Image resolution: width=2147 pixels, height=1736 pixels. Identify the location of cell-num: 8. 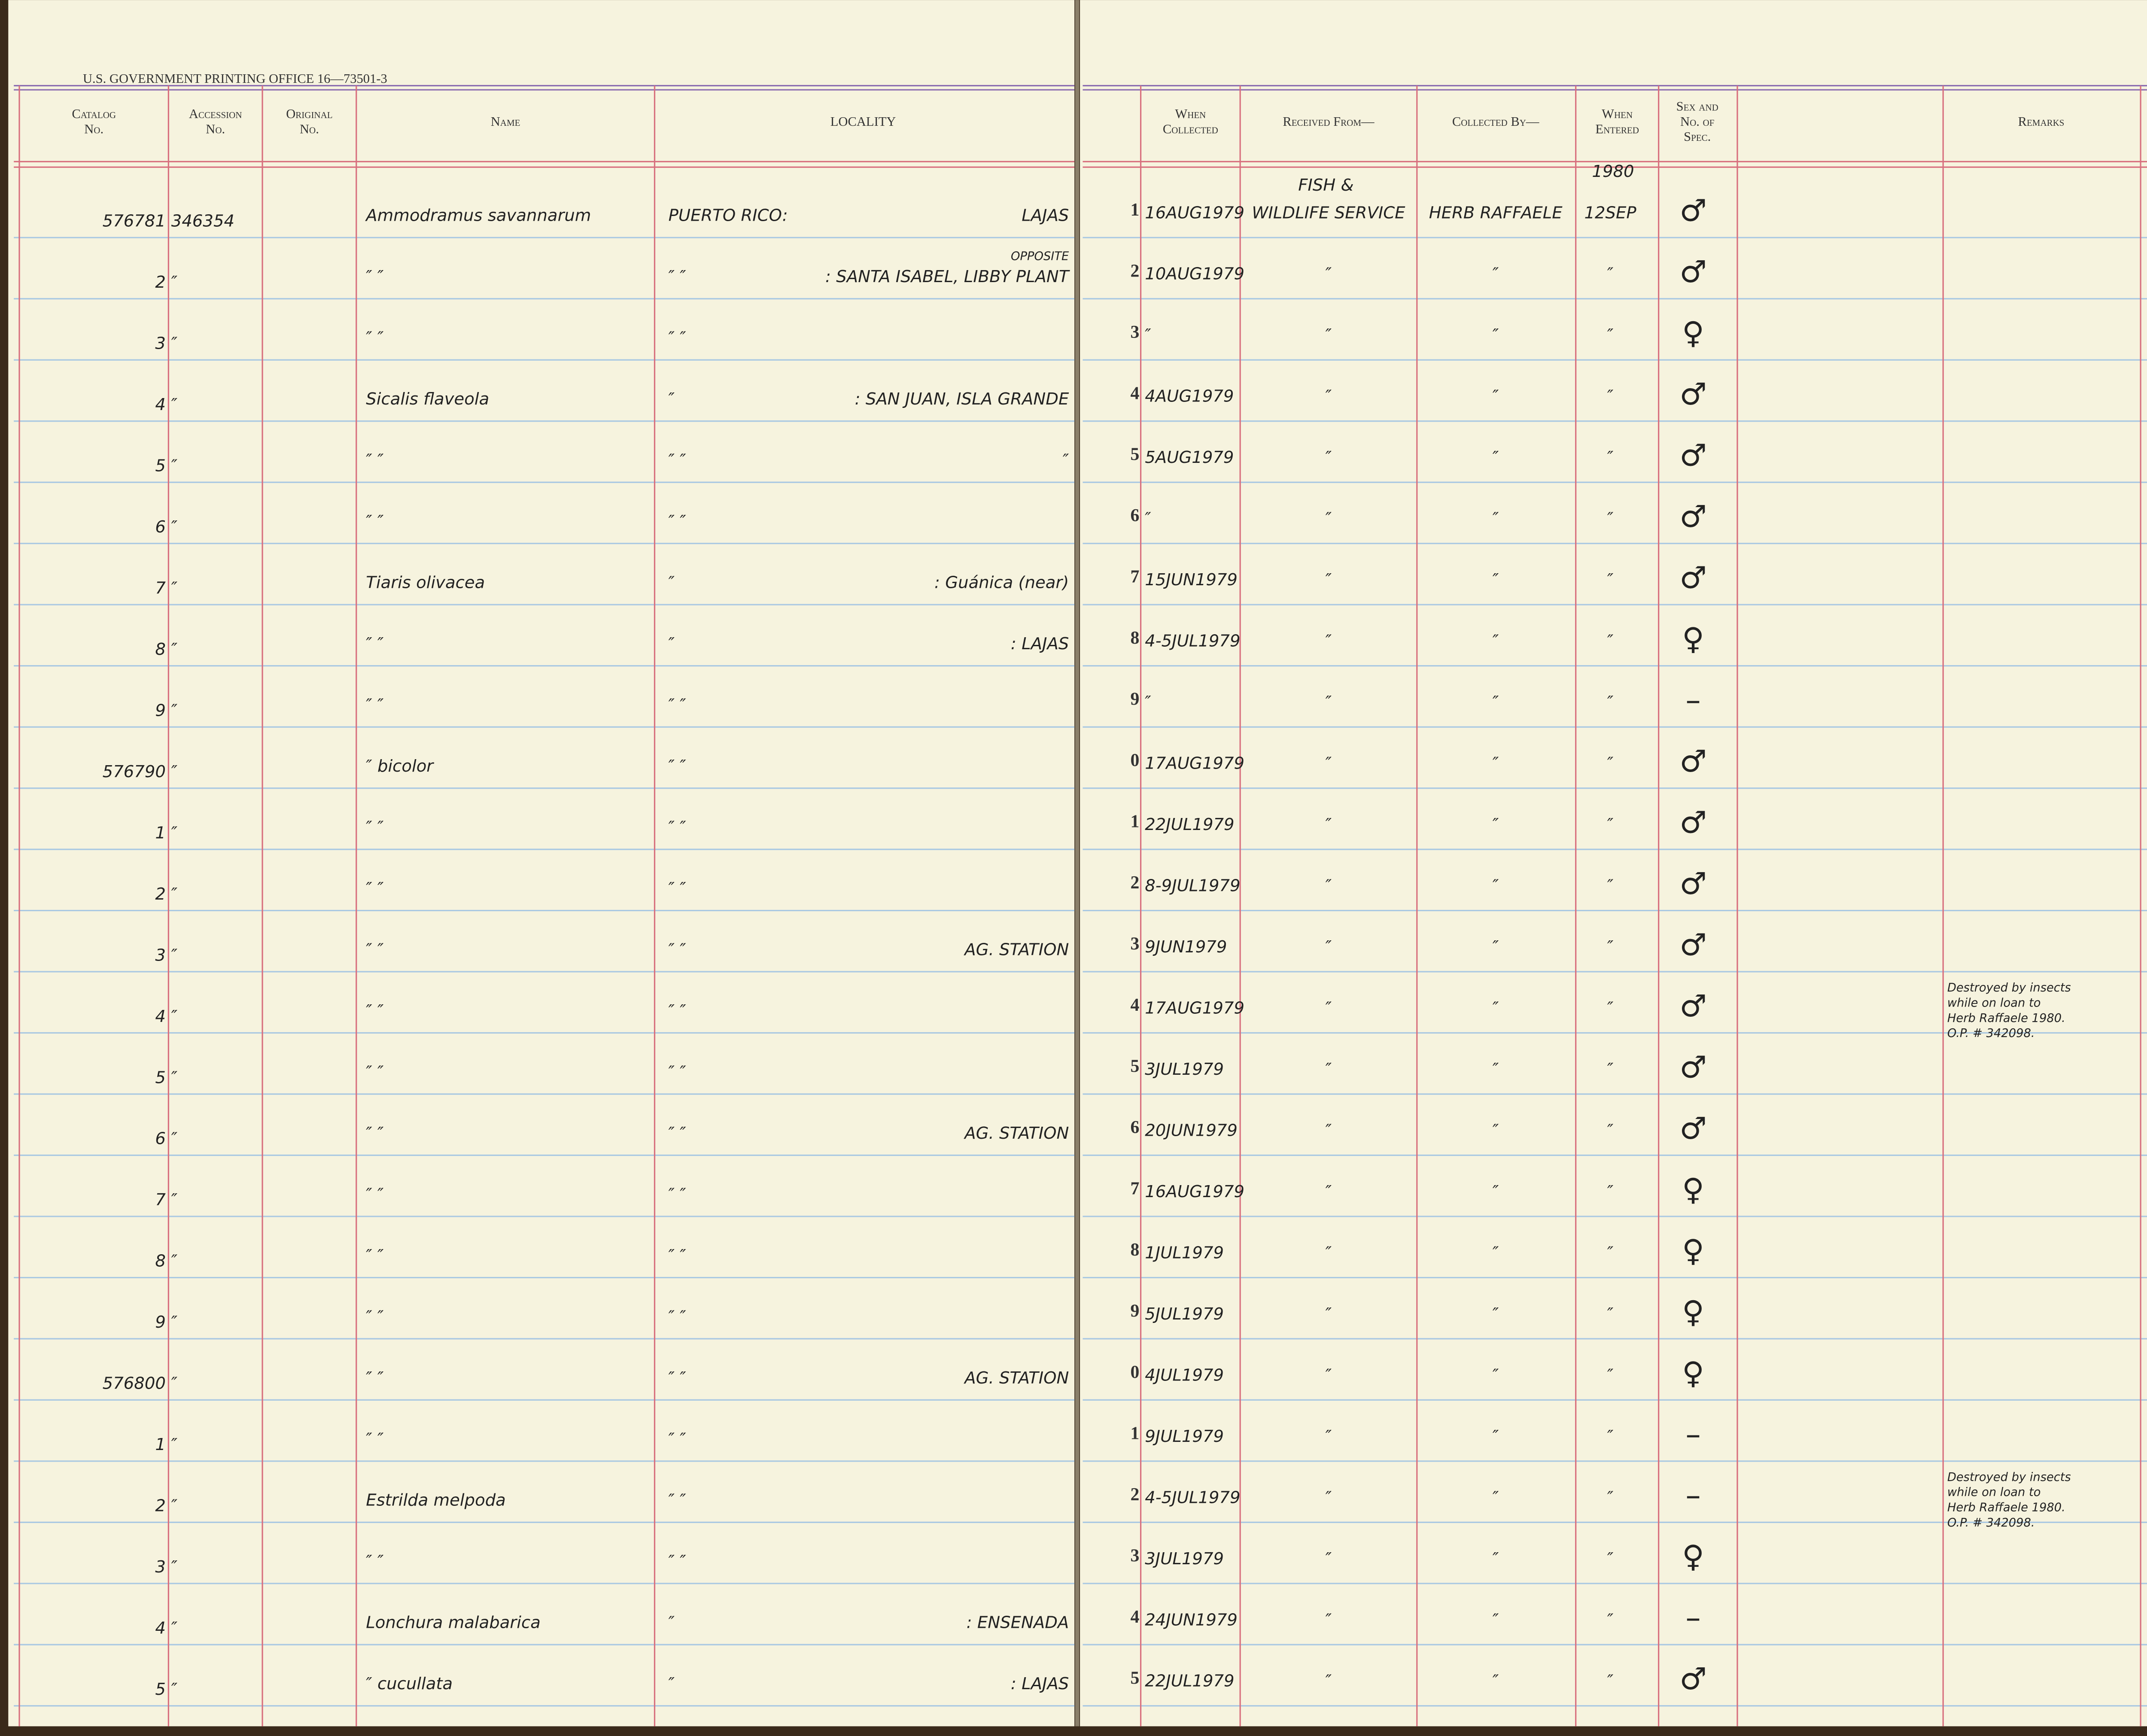
(1135, 638).